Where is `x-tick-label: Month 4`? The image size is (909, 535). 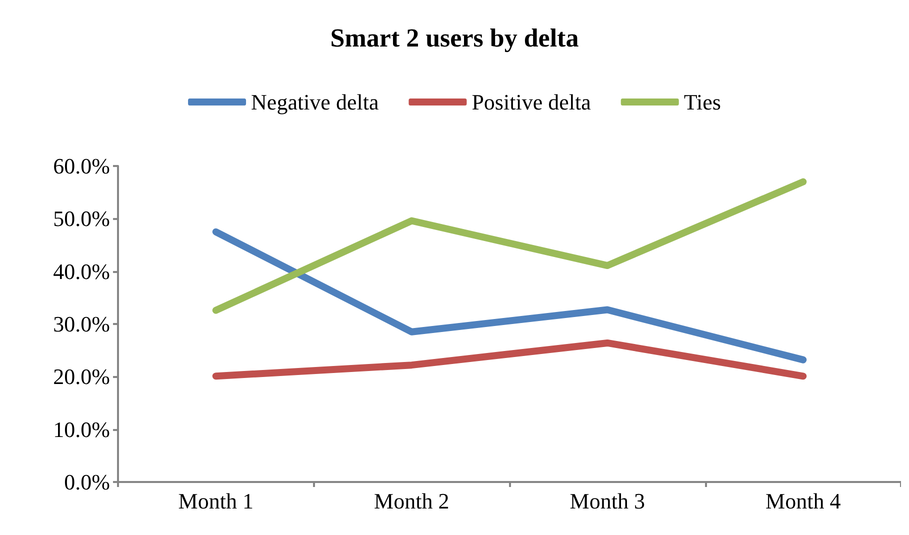 x-tick-label: Month 4 is located at coordinates (803, 501).